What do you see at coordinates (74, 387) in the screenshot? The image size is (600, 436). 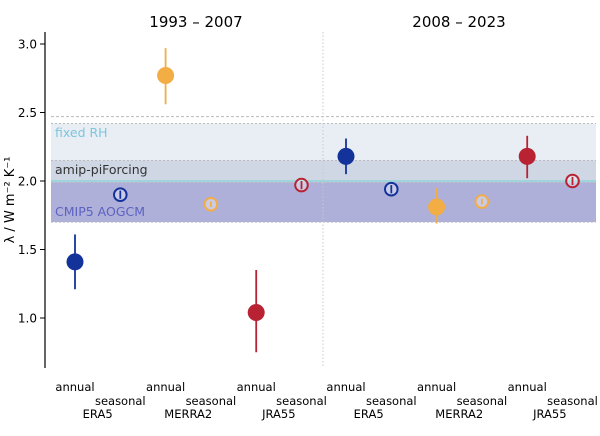 I see `x-label-1: annual` at bounding box center [74, 387].